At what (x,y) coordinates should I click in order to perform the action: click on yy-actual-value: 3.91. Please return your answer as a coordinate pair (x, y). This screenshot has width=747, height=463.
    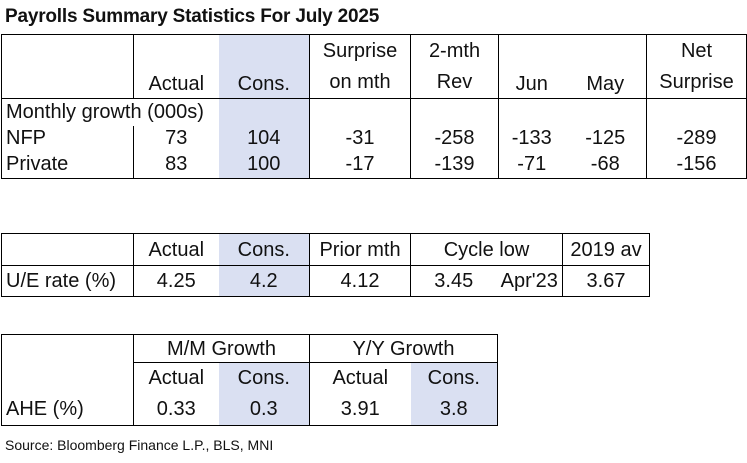
    Looking at the image, I should click on (360, 409).